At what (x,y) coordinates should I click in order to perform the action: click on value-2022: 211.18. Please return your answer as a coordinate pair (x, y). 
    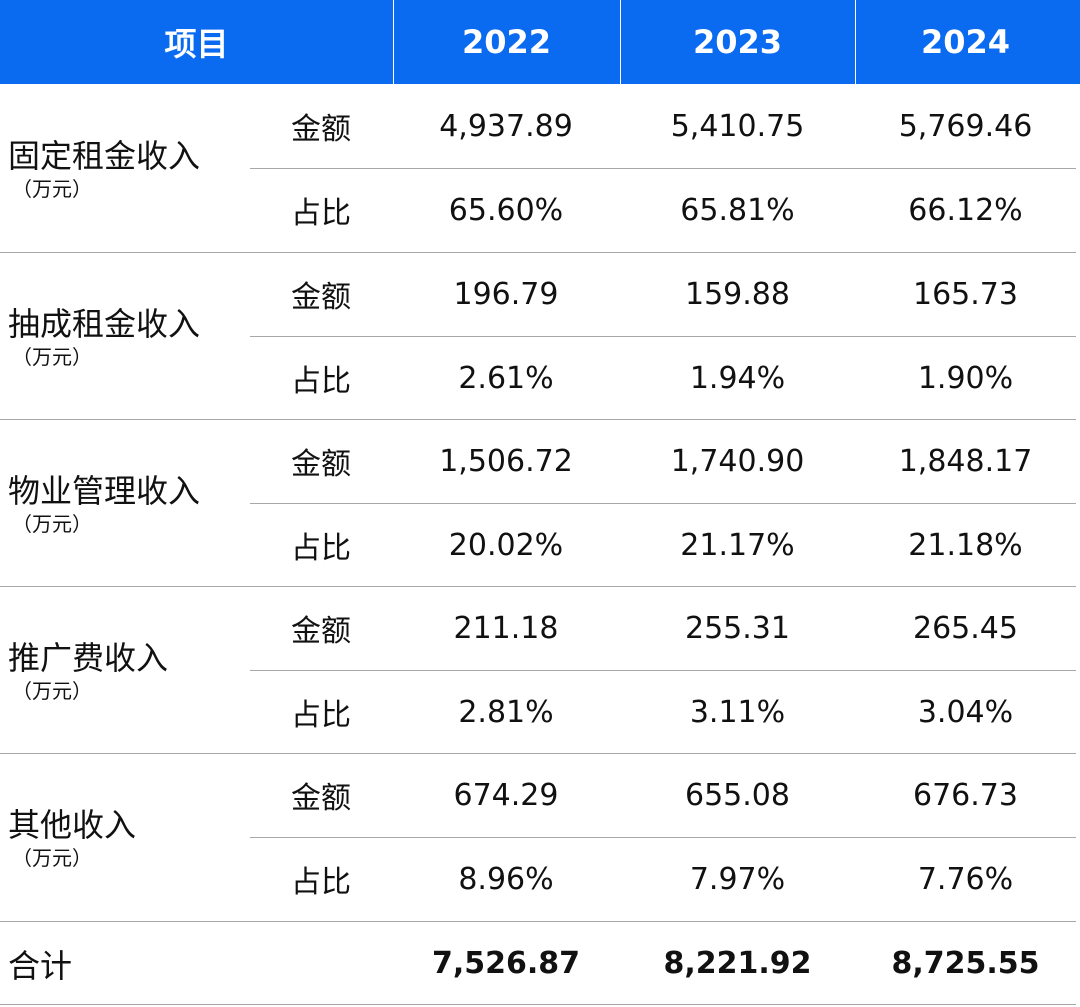
    Looking at the image, I should click on (506, 628).